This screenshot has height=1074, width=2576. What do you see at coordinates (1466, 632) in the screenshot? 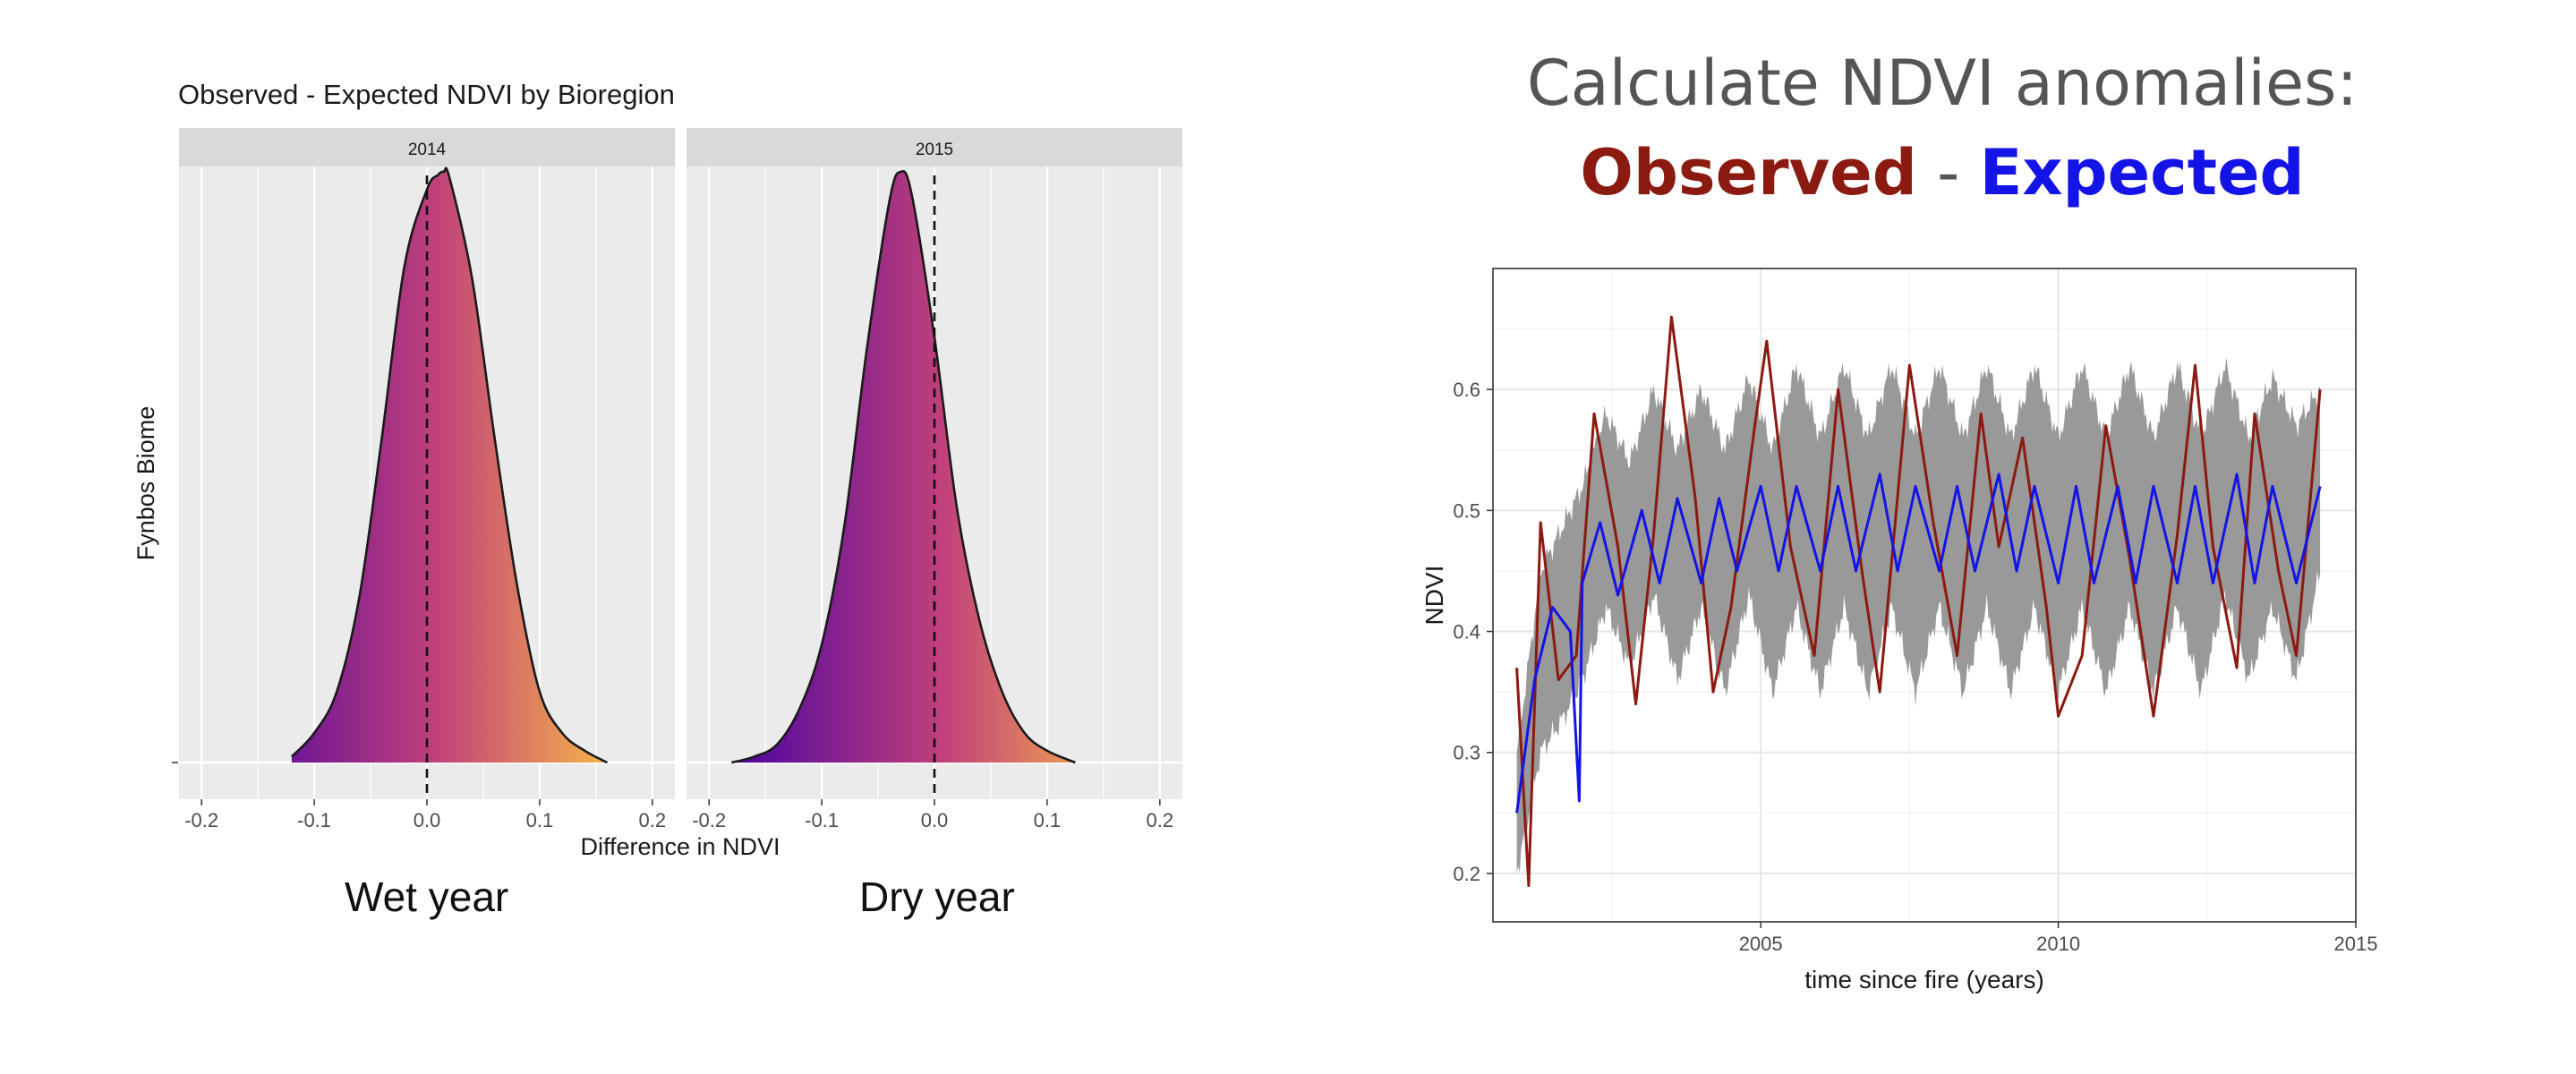
I see `y-tick-label: 0.4` at bounding box center [1466, 632].